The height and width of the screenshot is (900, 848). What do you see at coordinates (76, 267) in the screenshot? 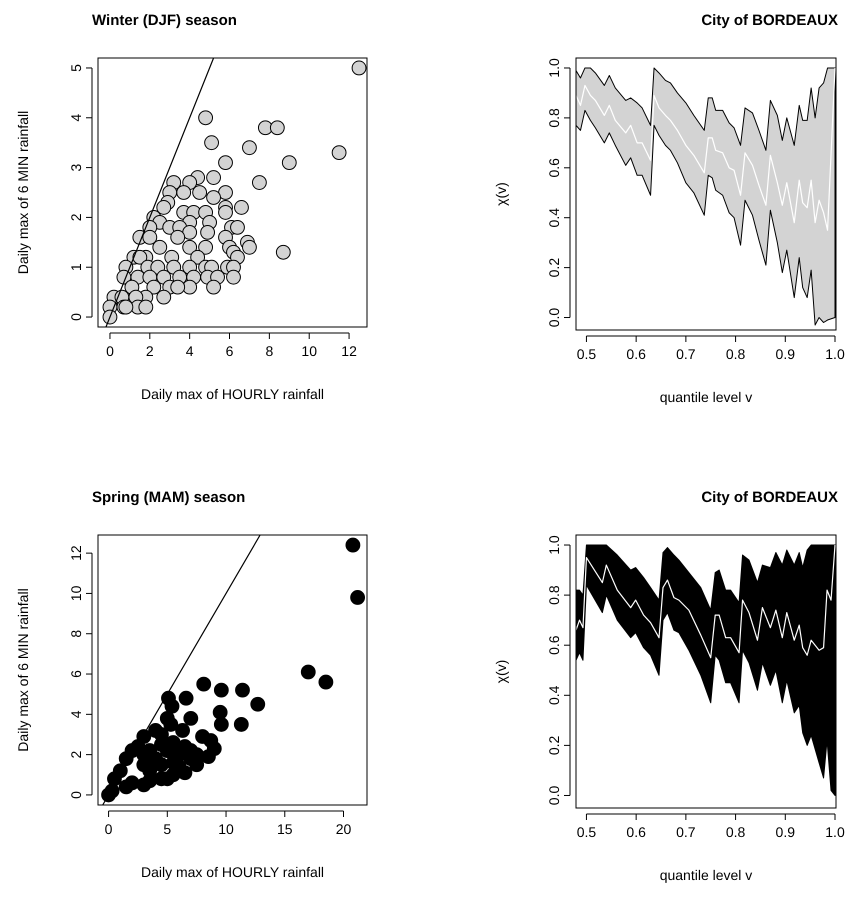
I see `y-tick-label: 1` at bounding box center [76, 267].